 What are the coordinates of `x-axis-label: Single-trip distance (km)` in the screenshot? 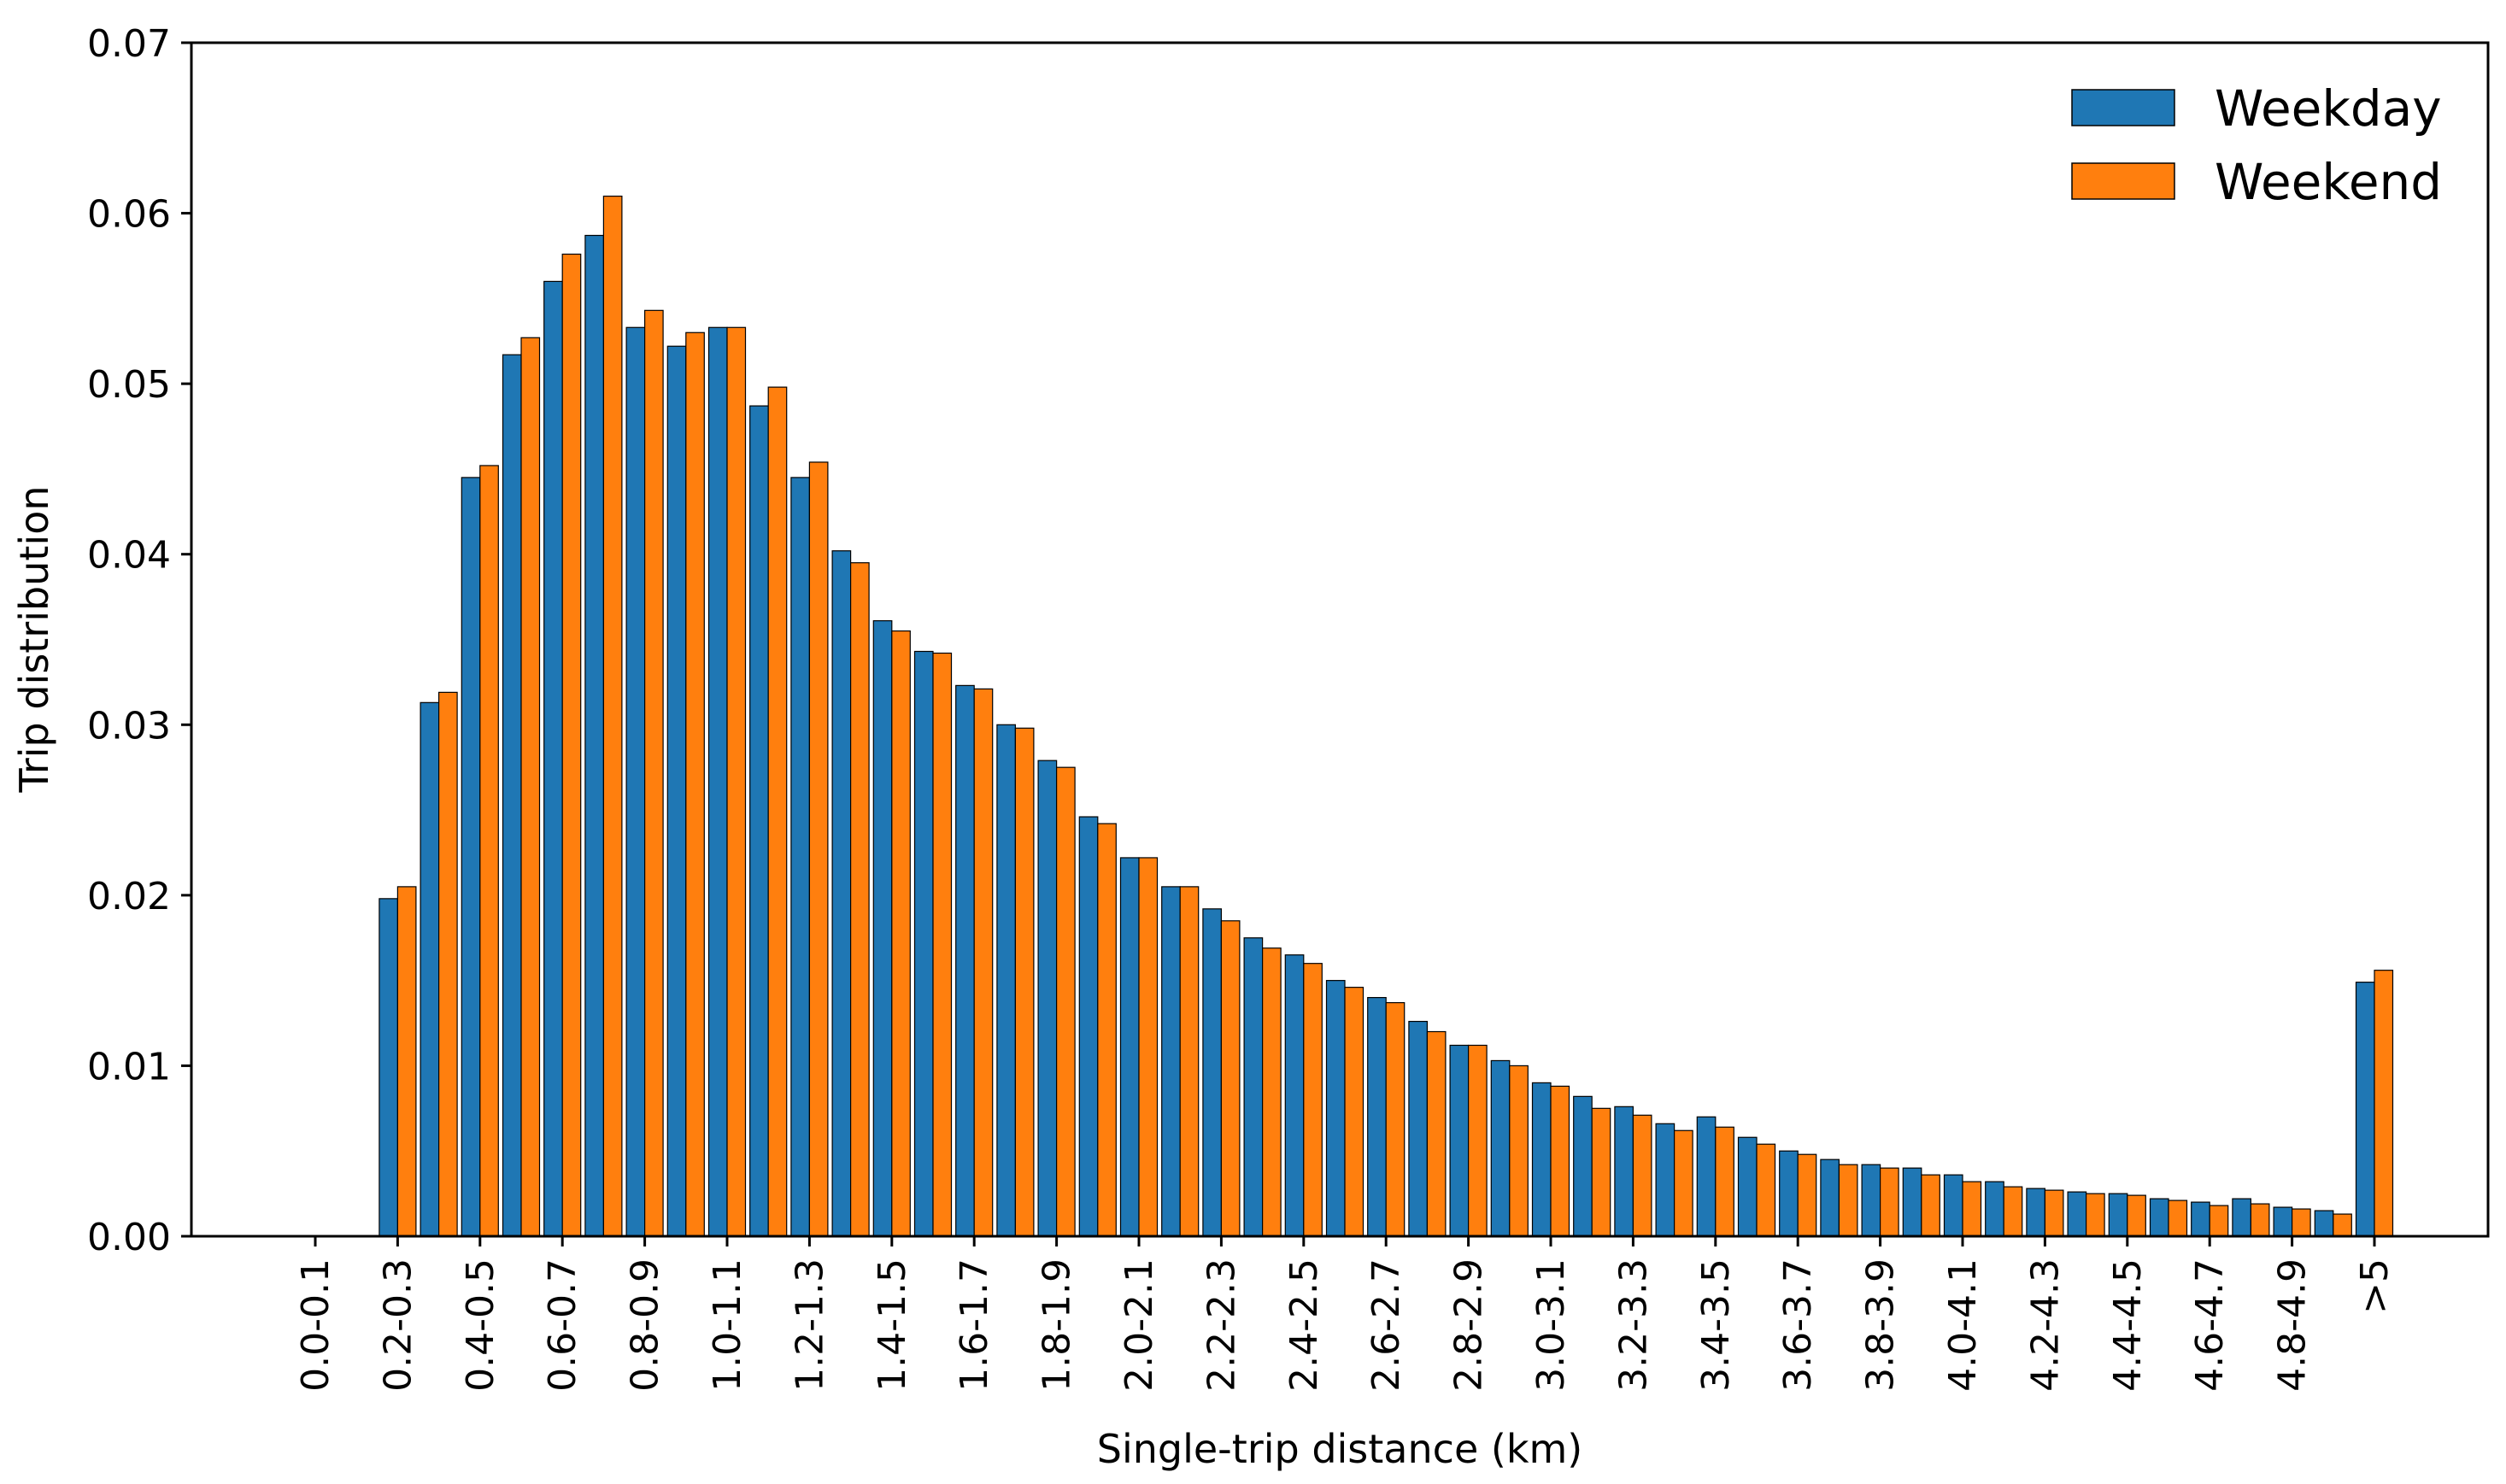 It's located at (1339, 1449).